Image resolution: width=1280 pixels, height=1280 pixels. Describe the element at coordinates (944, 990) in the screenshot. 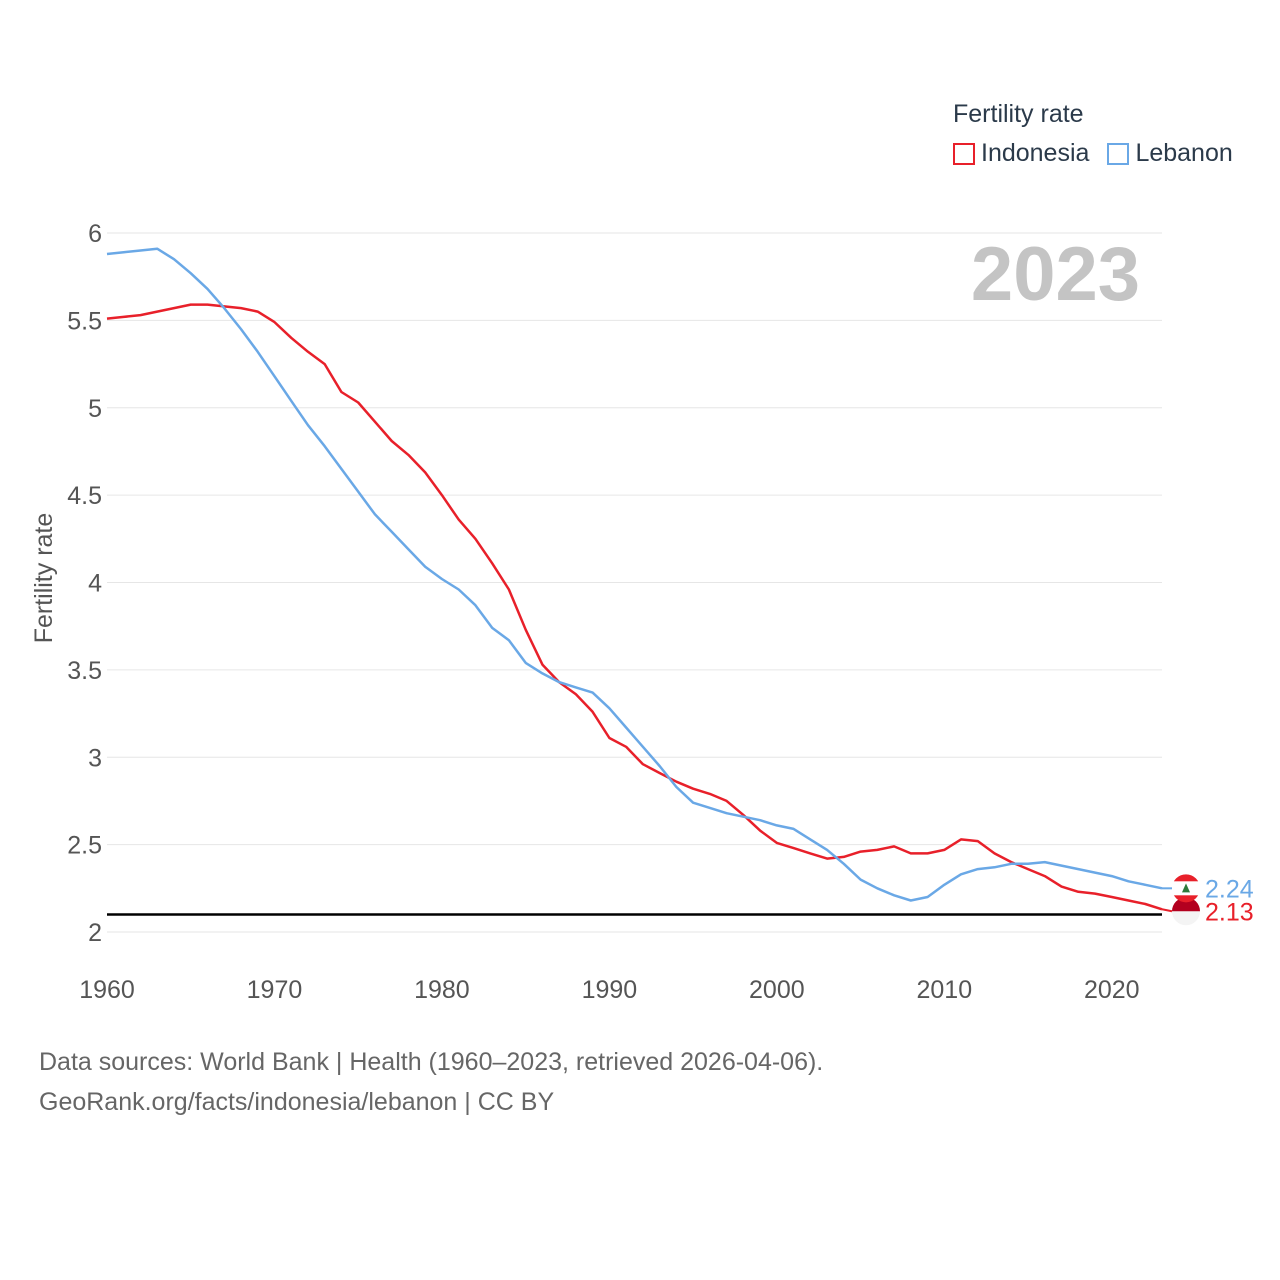

I see `x-tick-label: 2010` at that location.